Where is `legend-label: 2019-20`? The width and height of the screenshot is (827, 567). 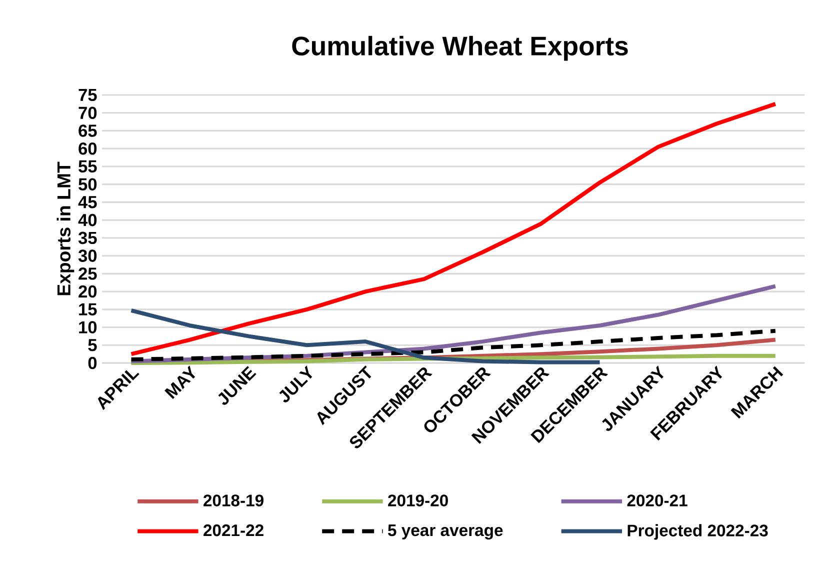 legend-label: 2019-20 is located at coordinates (418, 500).